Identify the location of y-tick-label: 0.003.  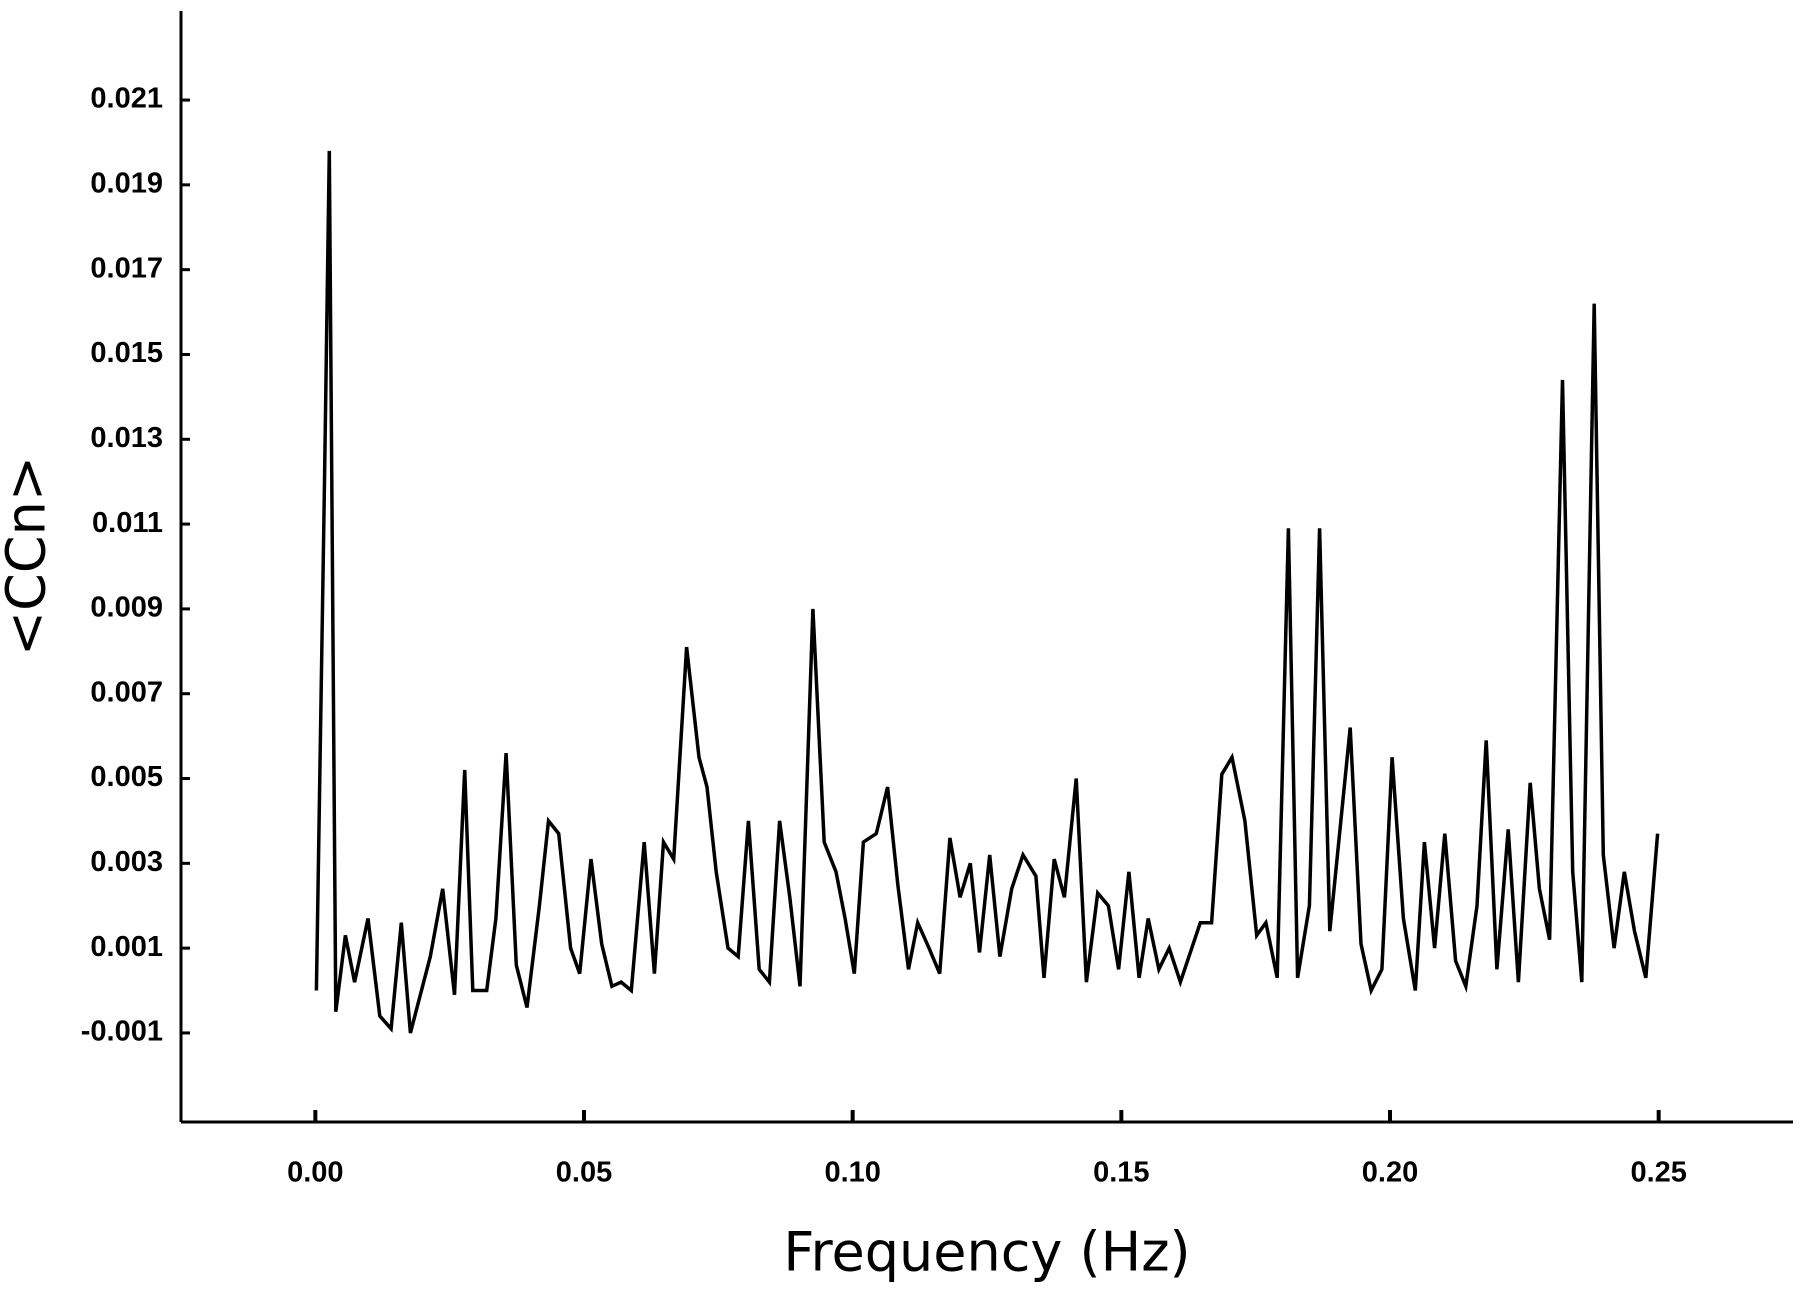
(126, 862).